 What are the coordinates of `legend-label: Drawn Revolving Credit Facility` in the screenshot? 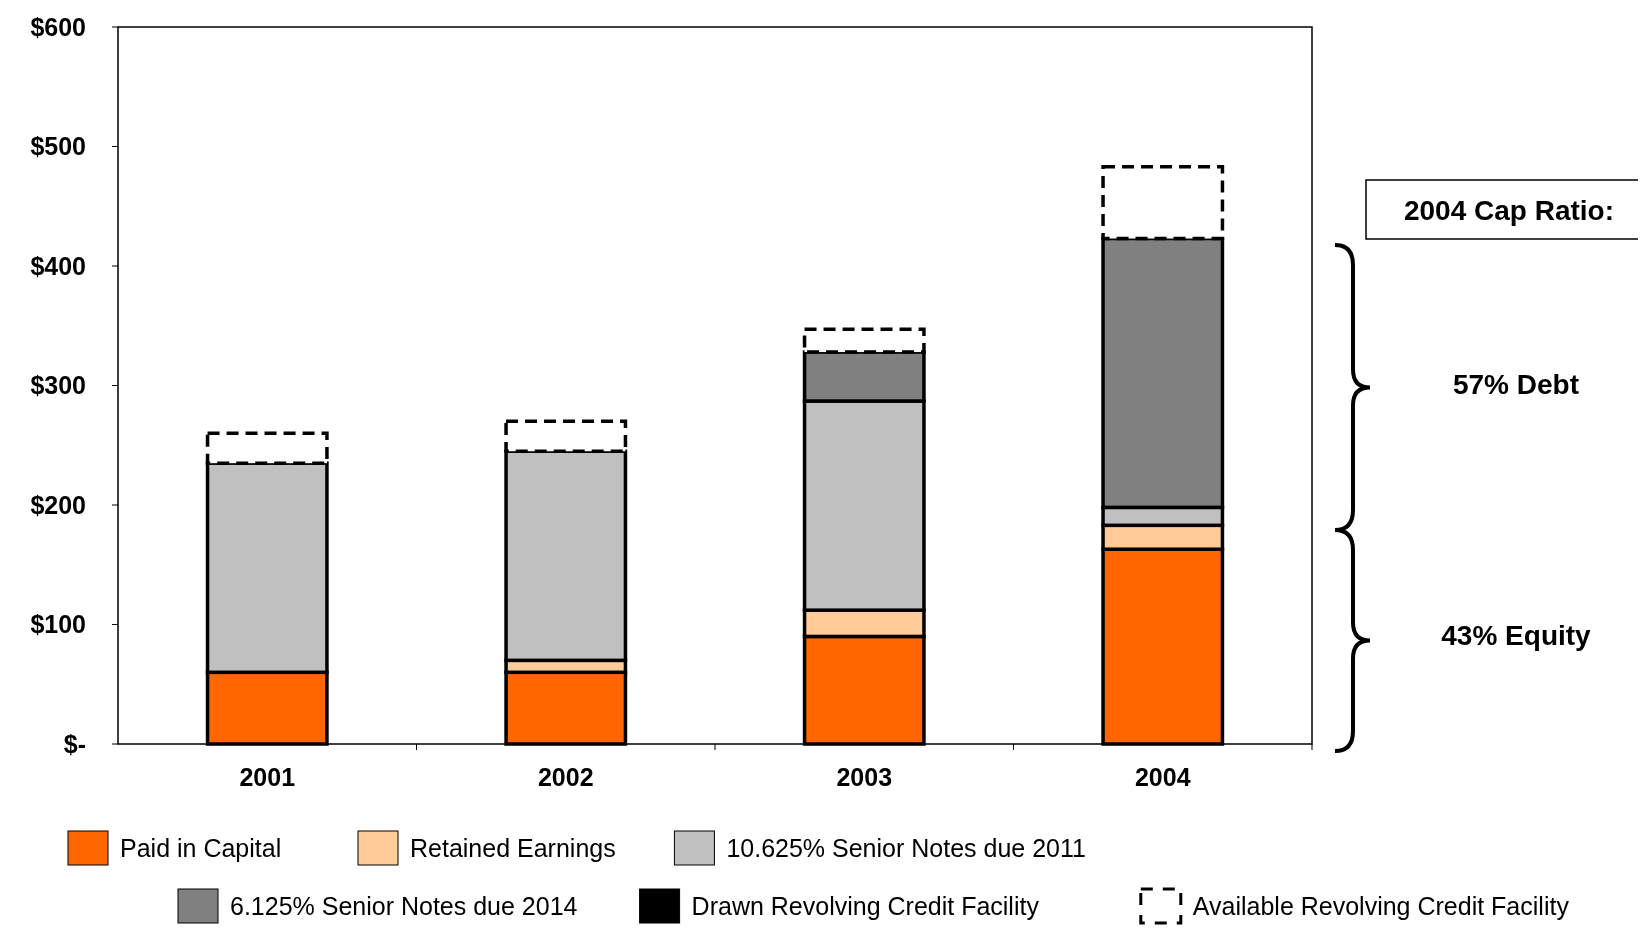 It's located at (865, 906).